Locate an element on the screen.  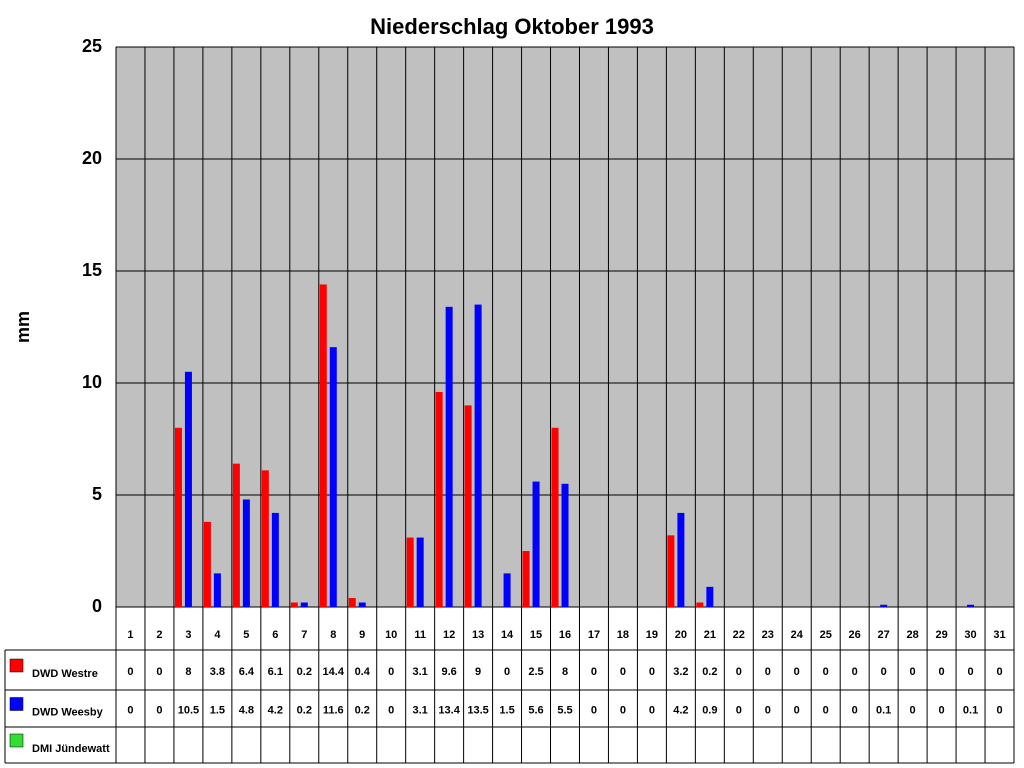
x-tick-label: 20 is located at coordinates (681, 635).